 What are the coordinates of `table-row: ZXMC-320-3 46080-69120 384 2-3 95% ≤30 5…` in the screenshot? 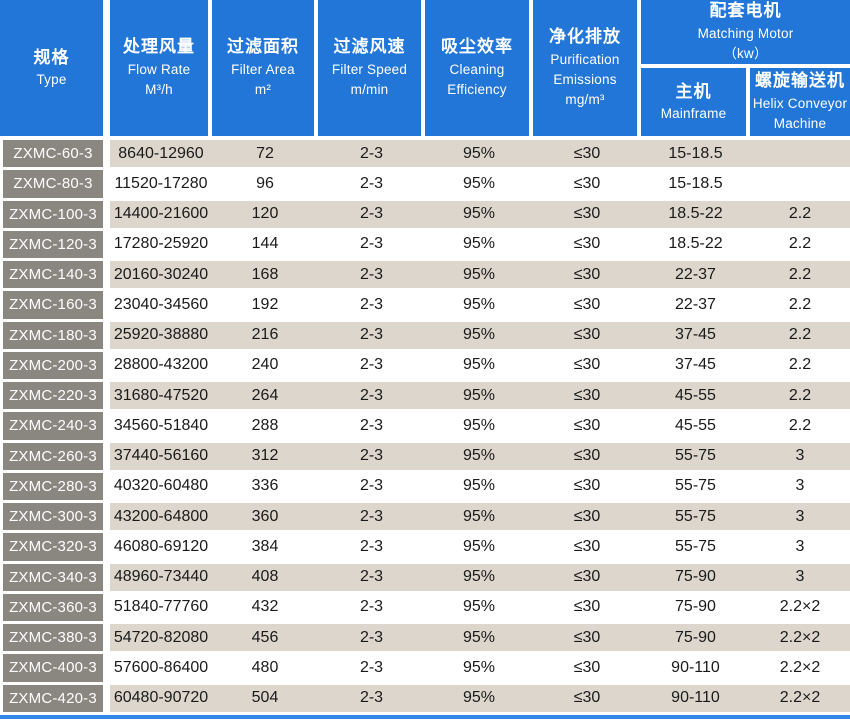 It's located at (425, 548).